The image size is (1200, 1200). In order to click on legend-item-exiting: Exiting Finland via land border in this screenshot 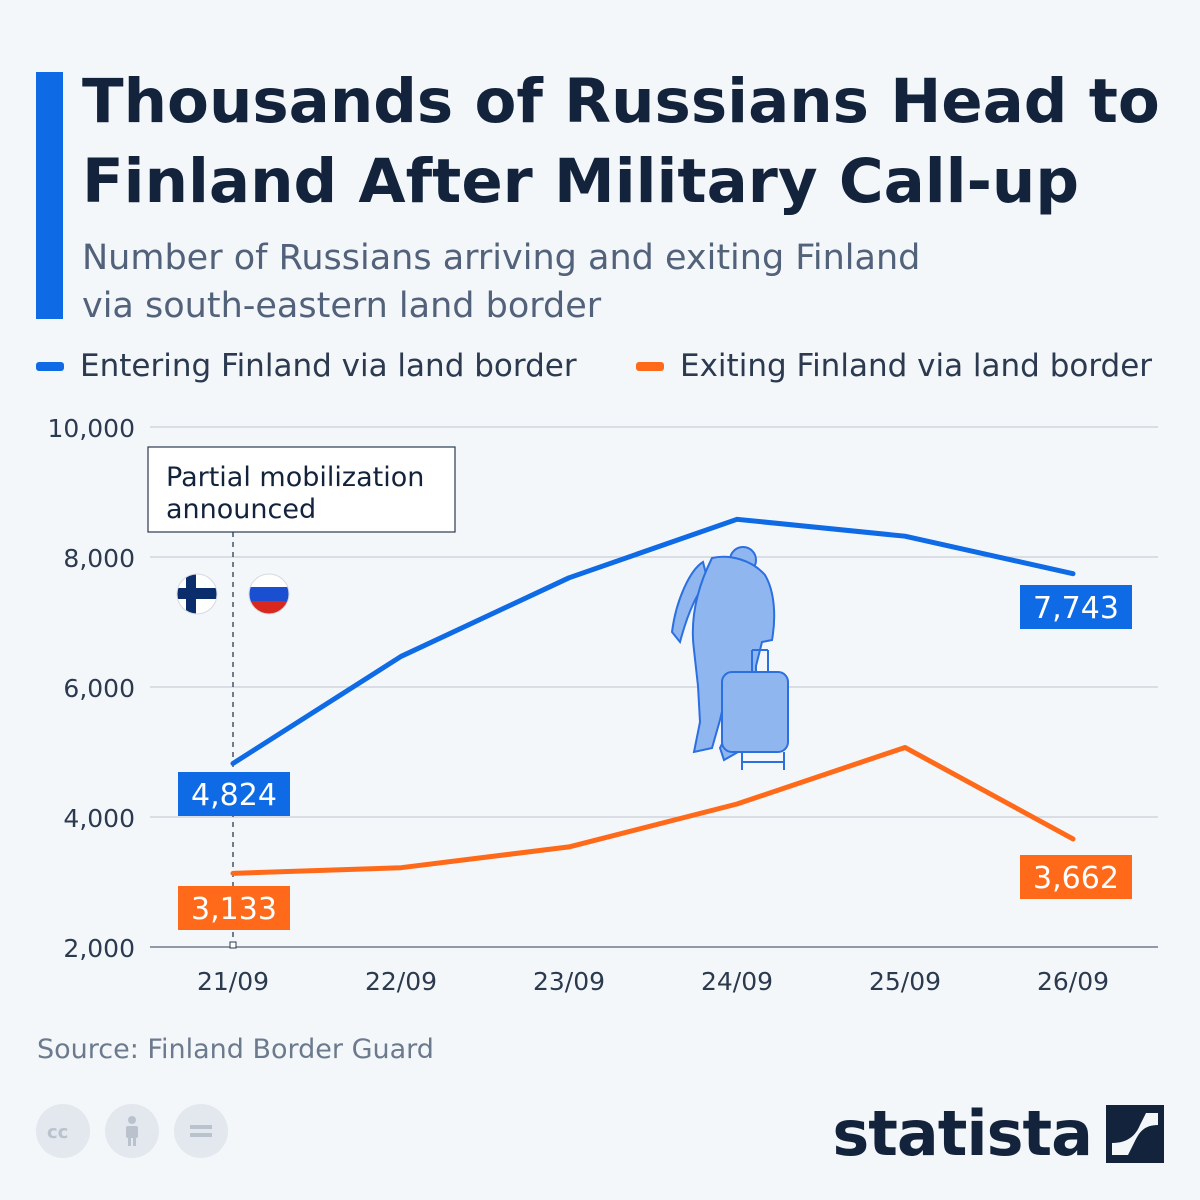, I will do `click(894, 366)`.